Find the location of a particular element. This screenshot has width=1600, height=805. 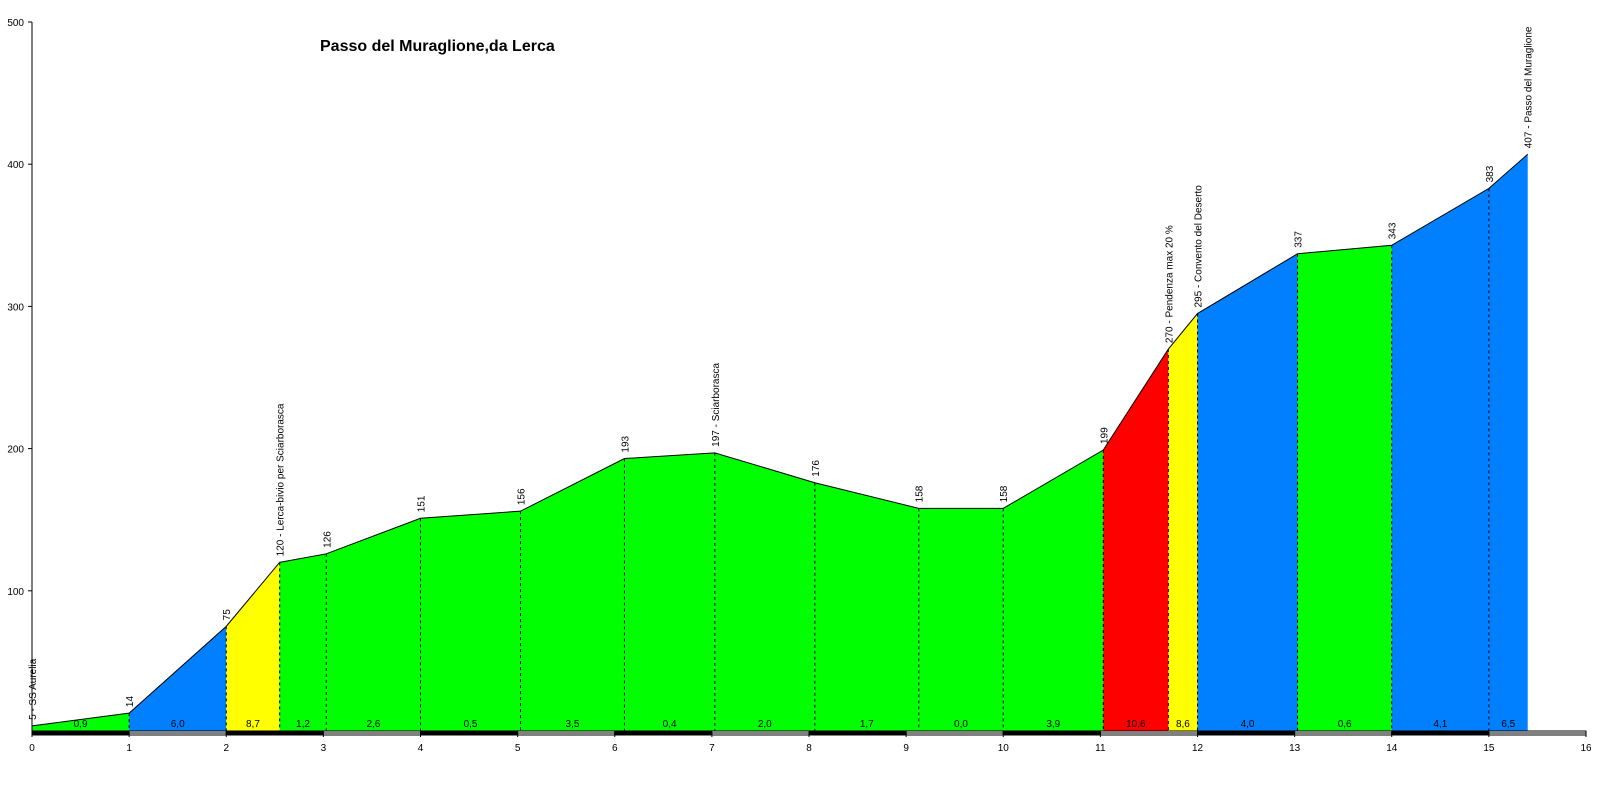

x-tick-label: 0 is located at coordinates (32, 748).